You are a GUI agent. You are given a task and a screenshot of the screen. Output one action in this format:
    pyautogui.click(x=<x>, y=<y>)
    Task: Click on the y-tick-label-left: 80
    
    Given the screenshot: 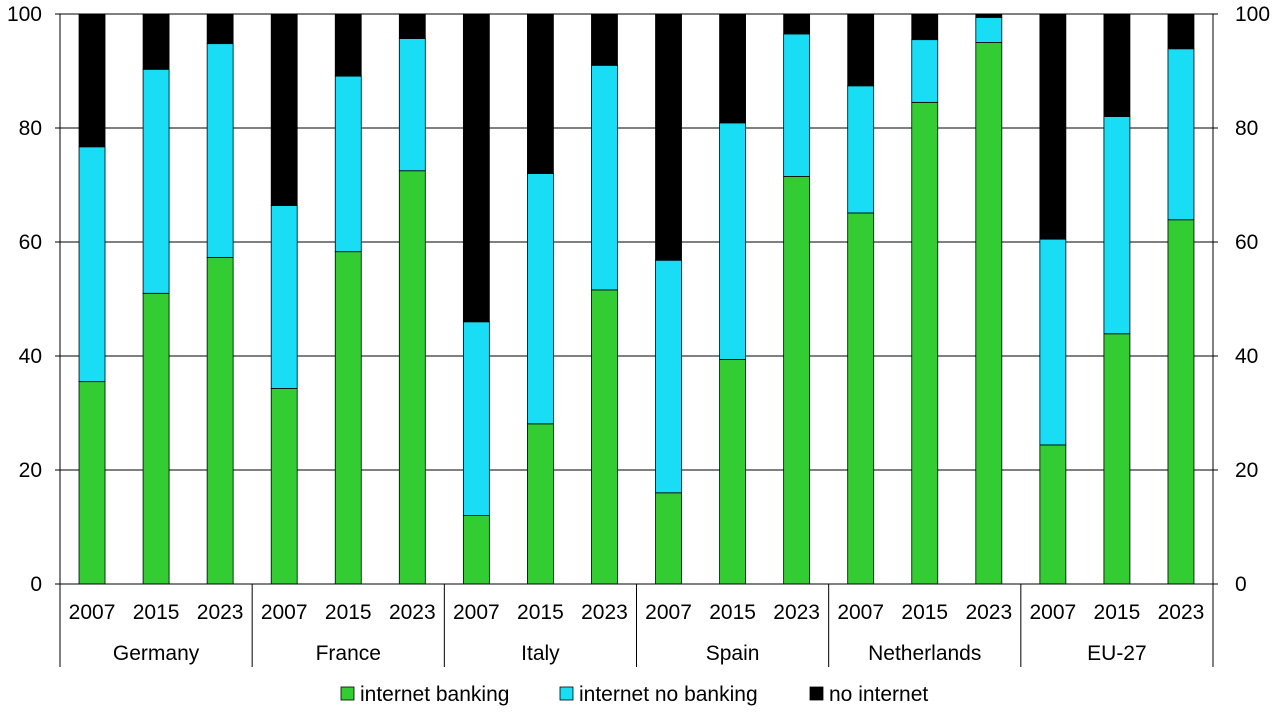 What is the action you would take?
    pyautogui.click(x=30, y=128)
    